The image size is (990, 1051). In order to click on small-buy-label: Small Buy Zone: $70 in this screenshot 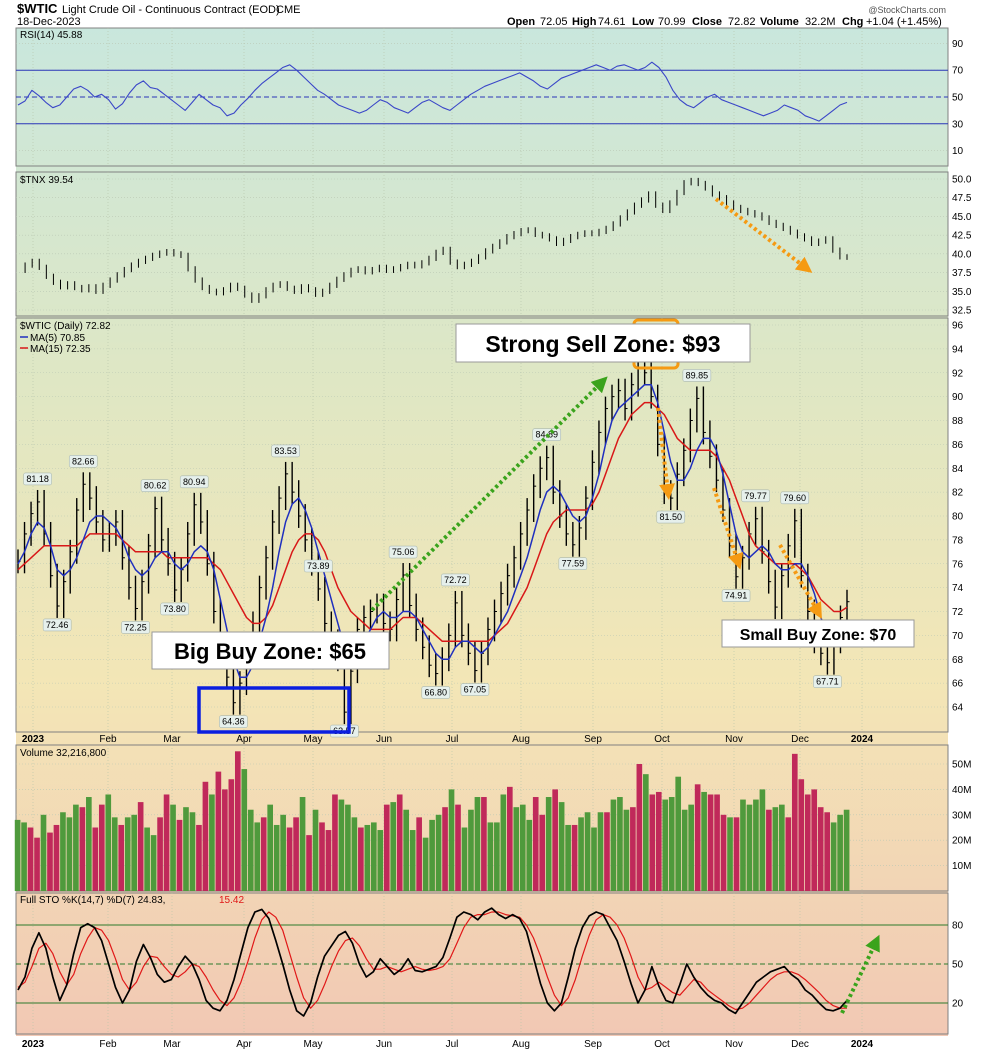, I will do `click(818, 635)`.